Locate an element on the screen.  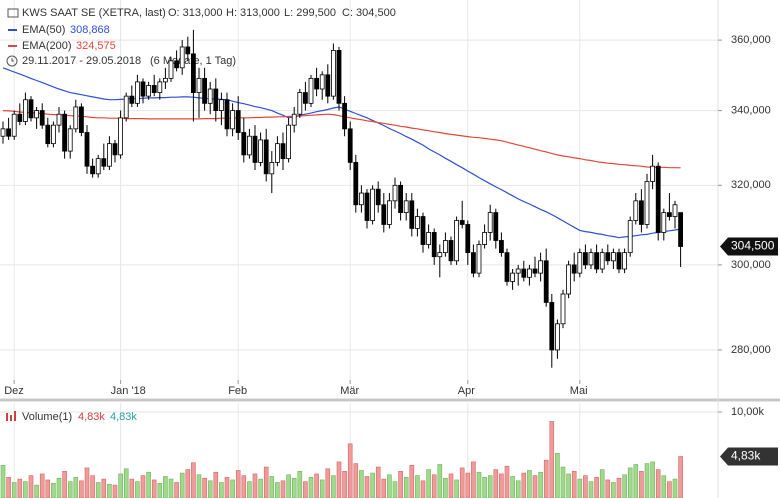
volume-legend-value: 4,83k is located at coordinates (123, 417).